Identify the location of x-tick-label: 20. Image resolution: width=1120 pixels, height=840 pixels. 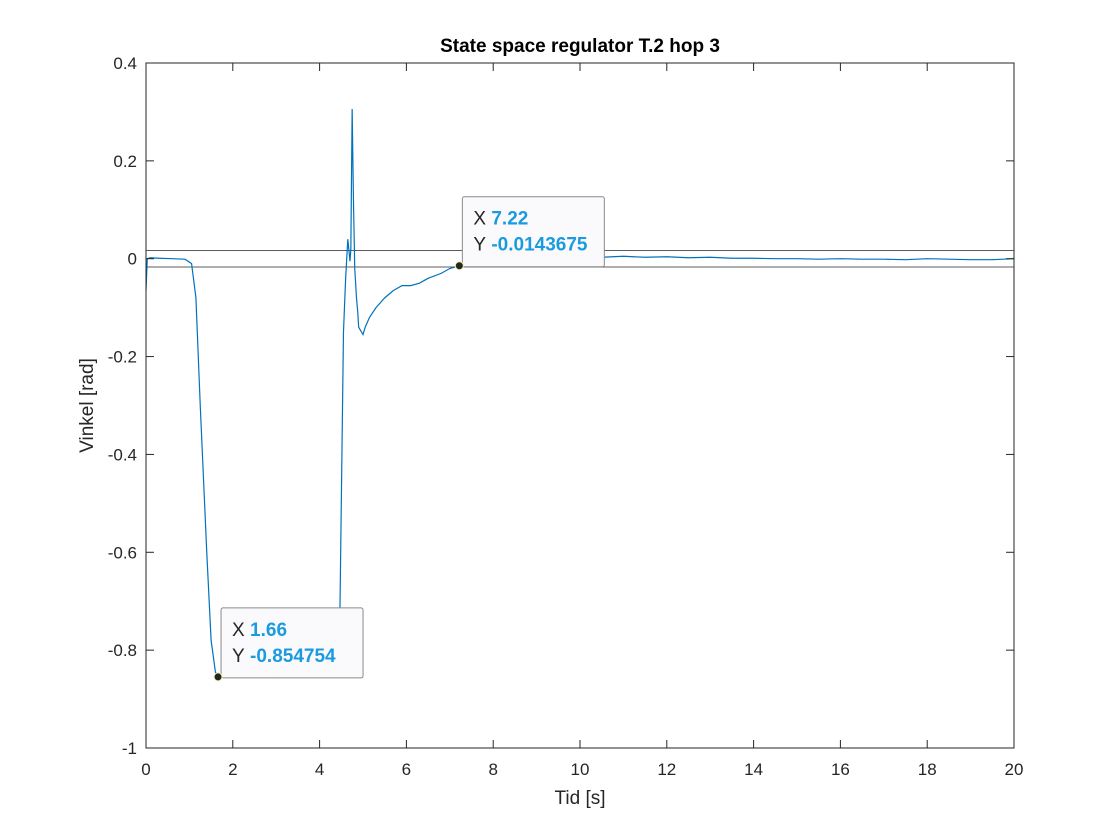
(1014, 769).